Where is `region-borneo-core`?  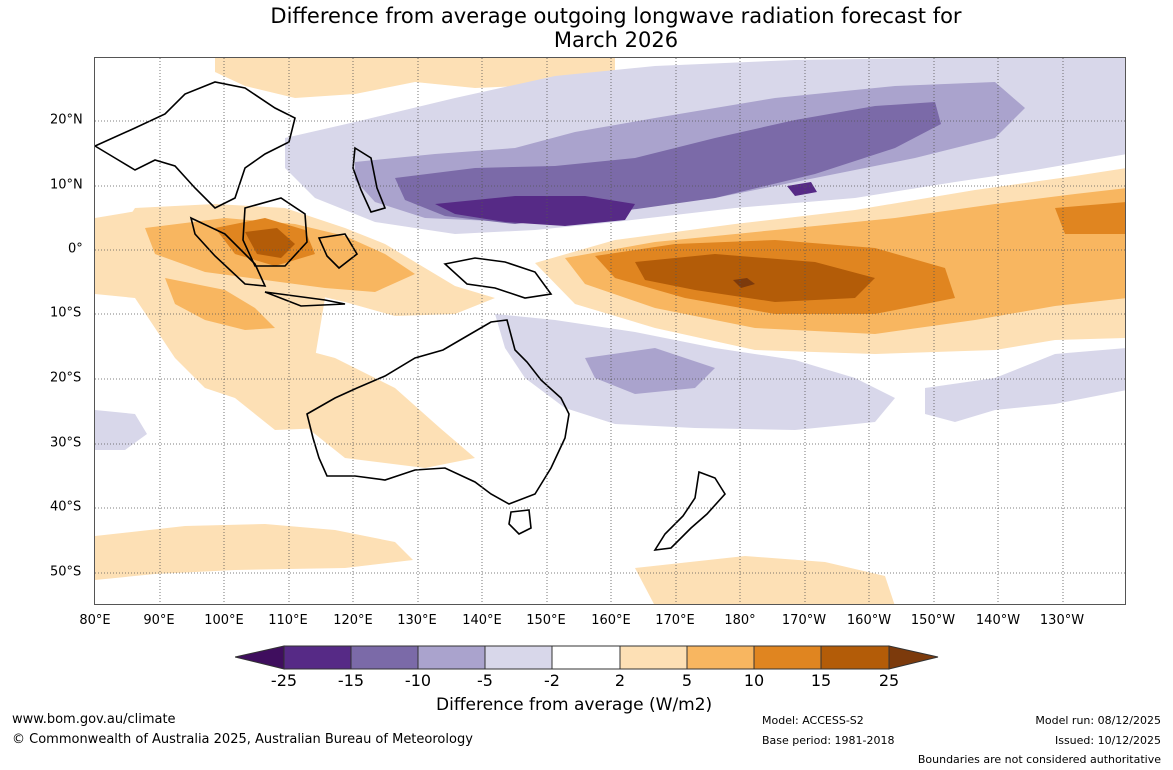
region-borneo-core is located at coordinates (270, 243).